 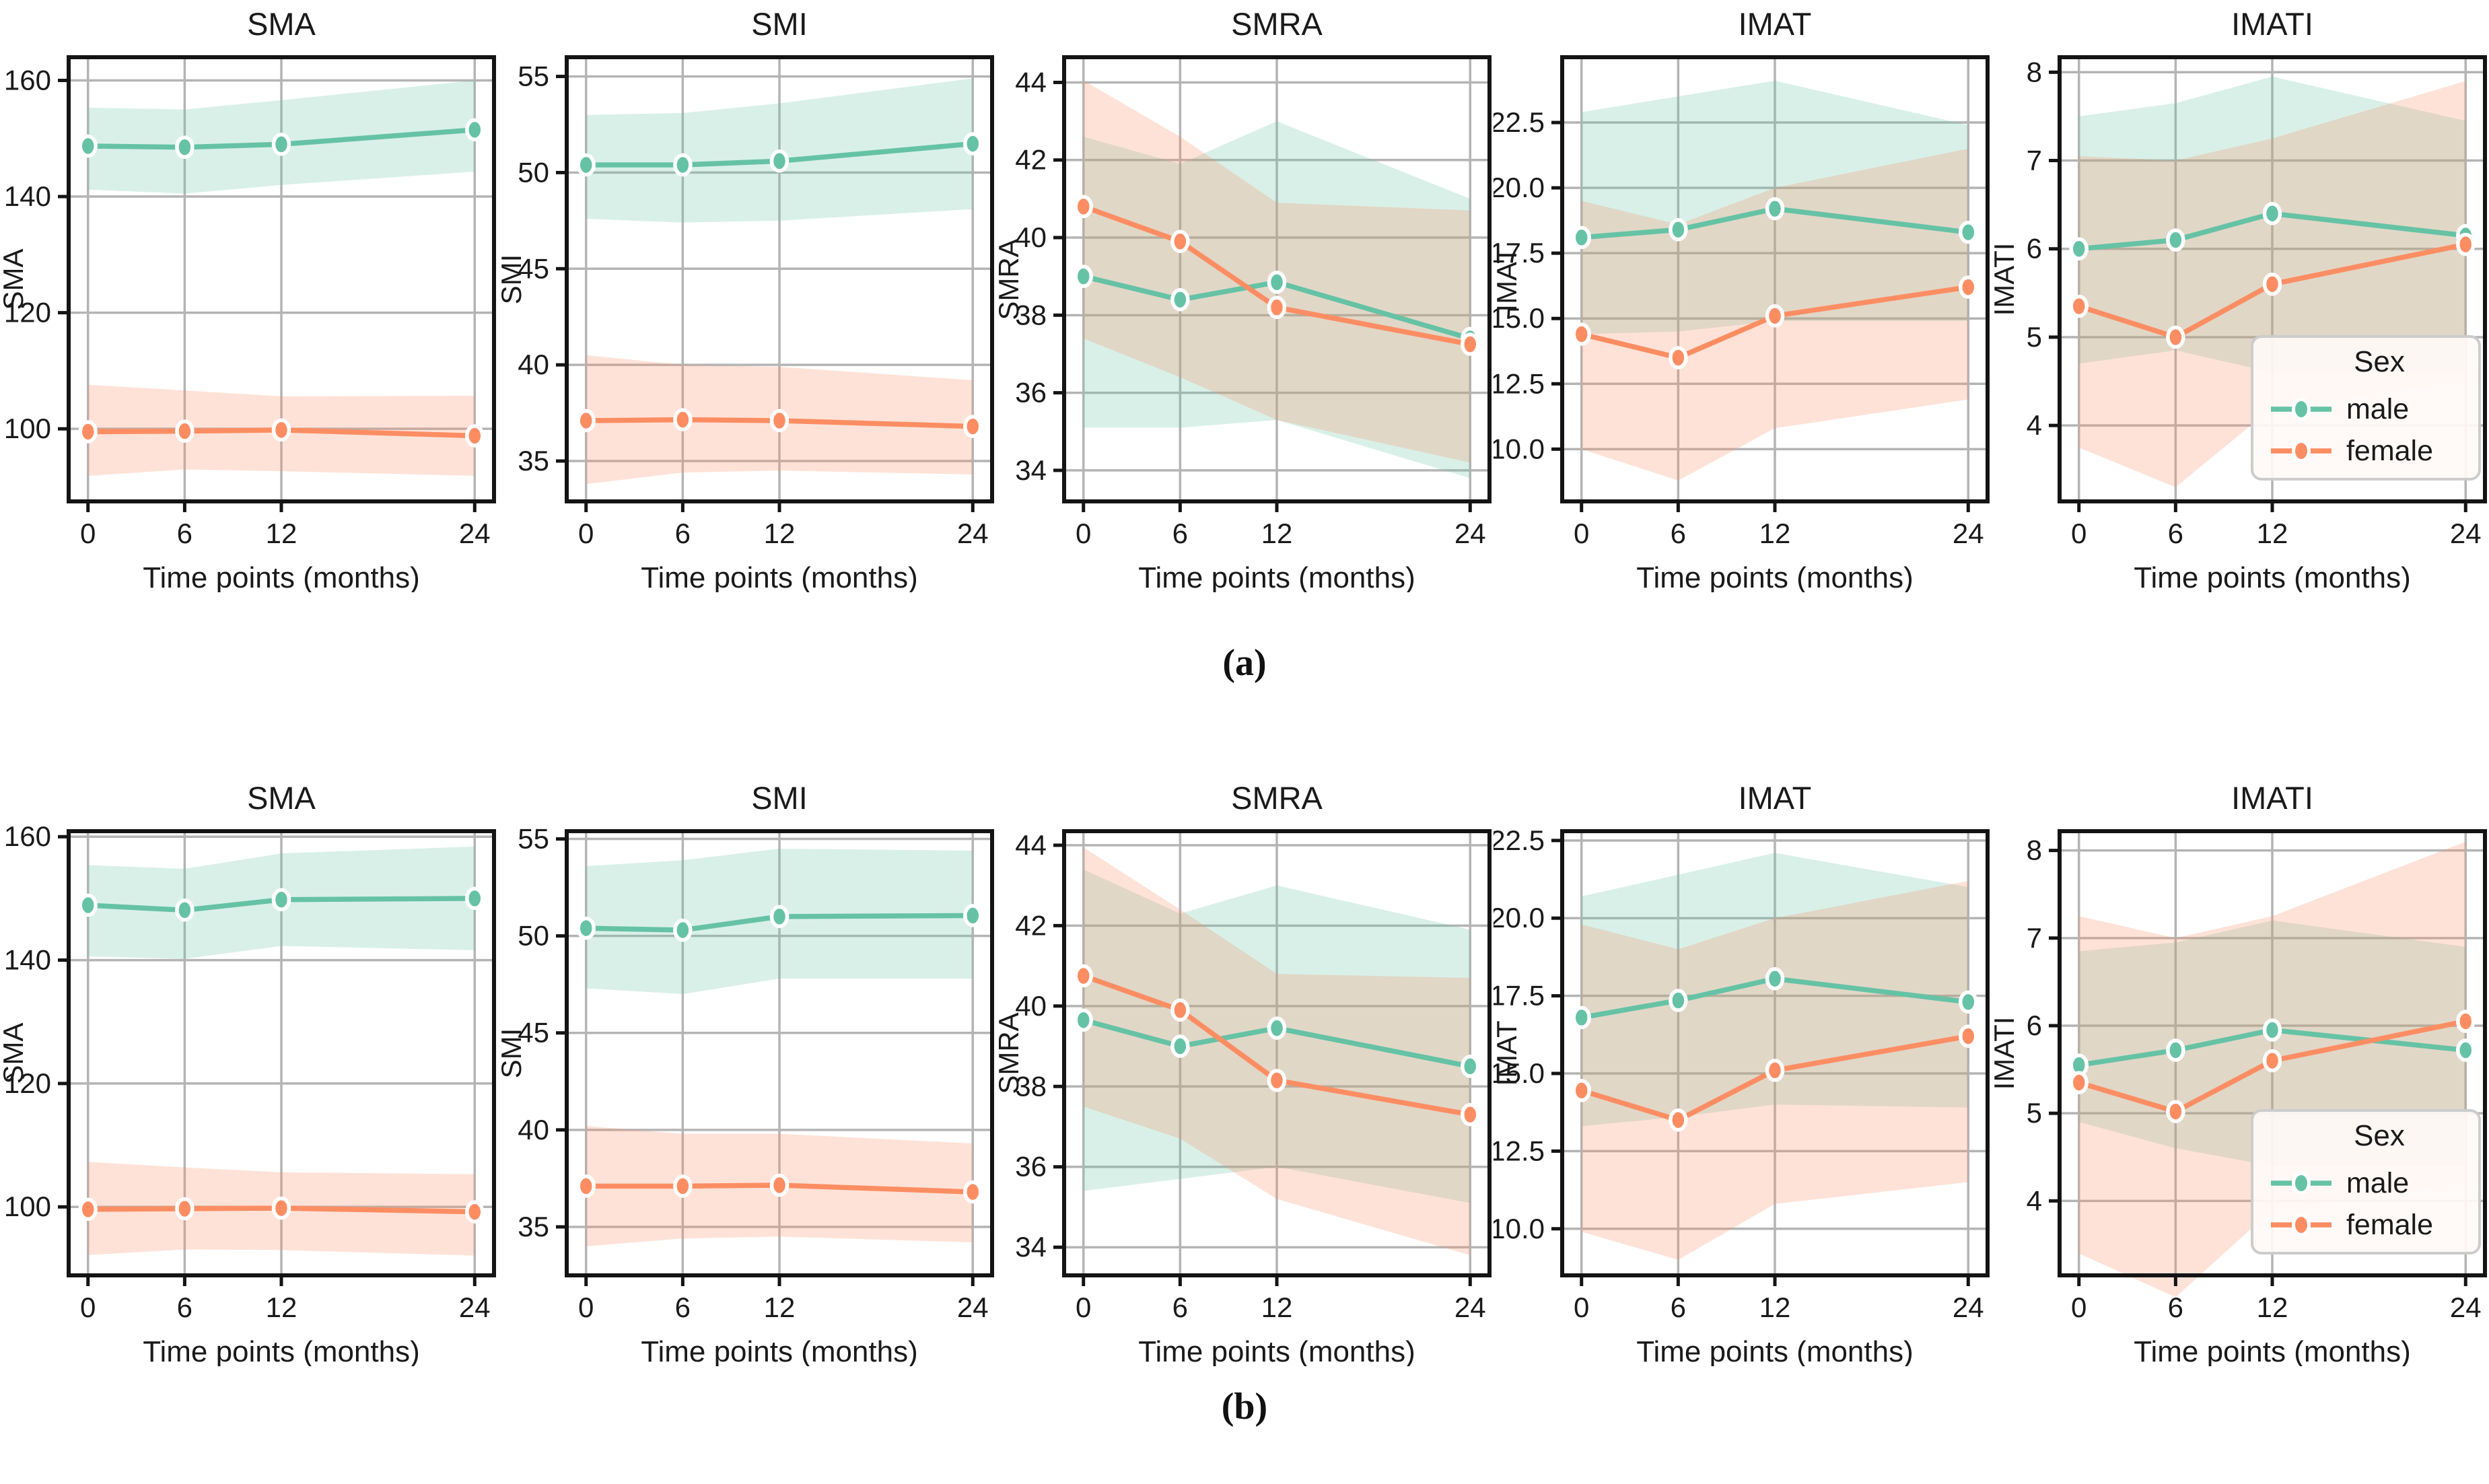 What do you see at coordinates (2378, 409) in the screenshot?
I see `legend-male-label: male` at bounding box center [2378, 409].